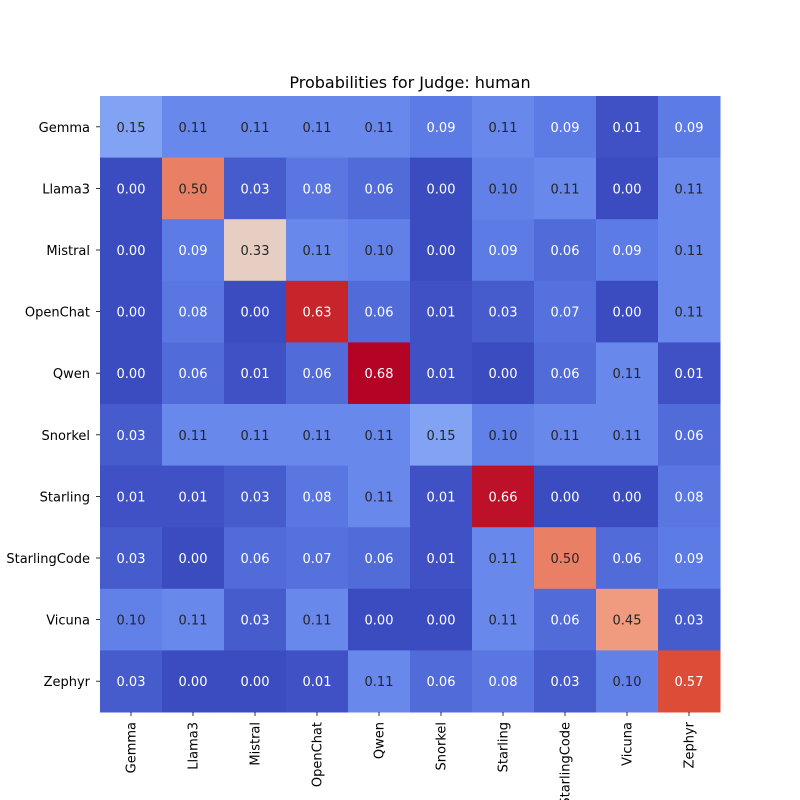 The height and width of the screenshot is (800, 800). Describe the element at coordinates (690, 744) in the screenshot. I see `x-tick-label: Zephyr` at that location.